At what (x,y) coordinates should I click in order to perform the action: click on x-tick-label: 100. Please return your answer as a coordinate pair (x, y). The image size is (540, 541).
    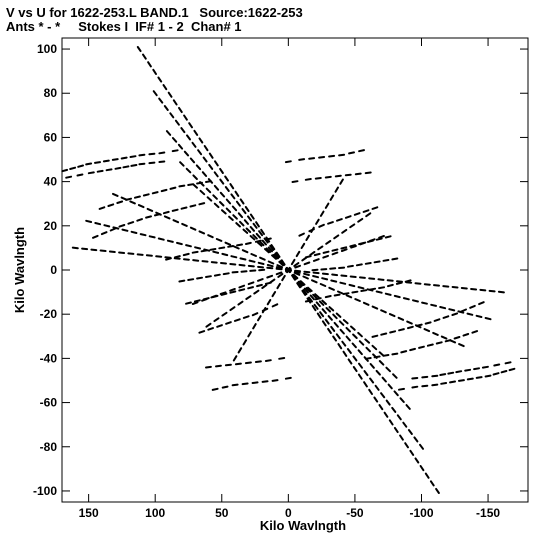
    Looking at the image, I should click on (155, 513).